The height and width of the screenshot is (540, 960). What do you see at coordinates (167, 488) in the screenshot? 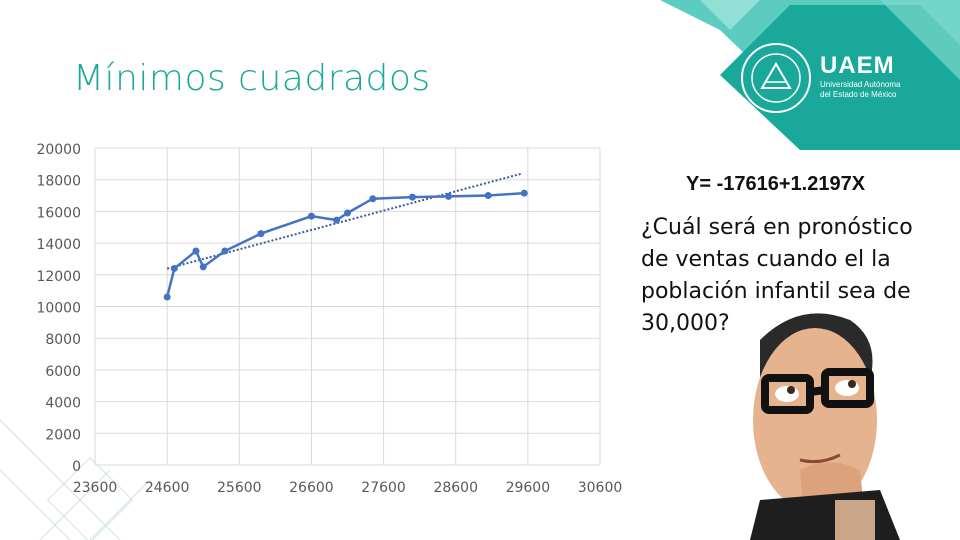
I see `x-tick-label: 24600` at bounding box center [167, 488].